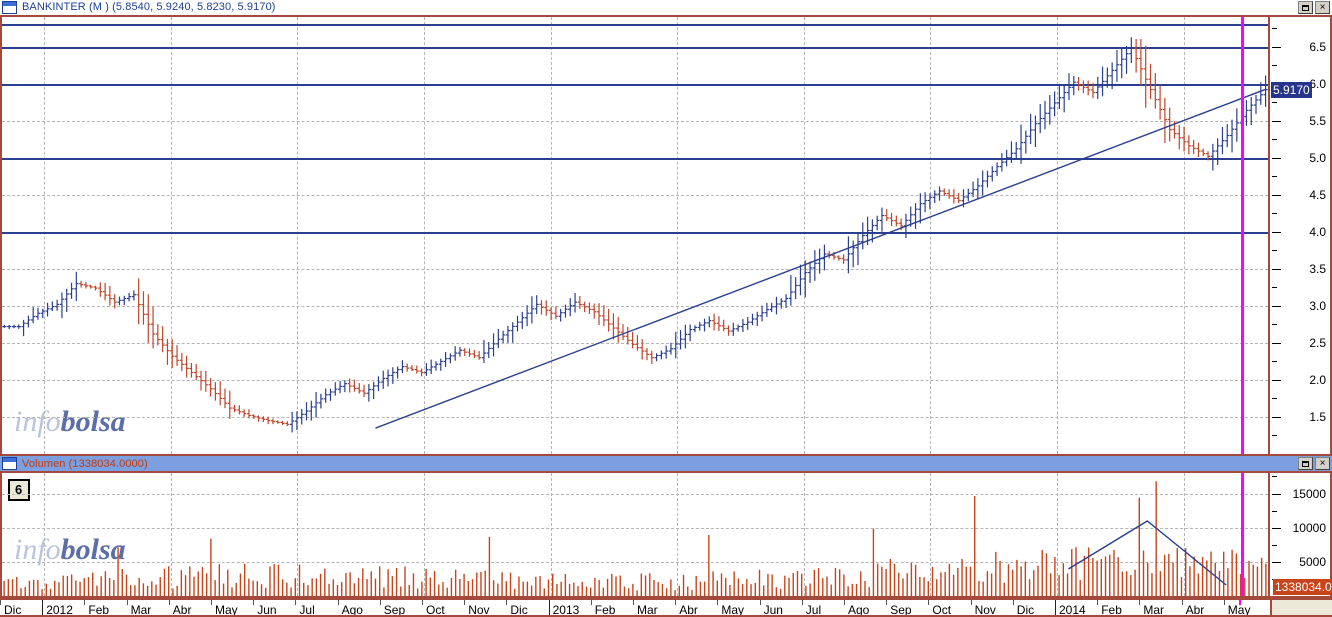 The image size is (1332, 617). Describe the element at coordinates (666, 463) in the screenshot. I see `volume-pane-titlebar: Volumen (1338034.0000) ×` at that location.